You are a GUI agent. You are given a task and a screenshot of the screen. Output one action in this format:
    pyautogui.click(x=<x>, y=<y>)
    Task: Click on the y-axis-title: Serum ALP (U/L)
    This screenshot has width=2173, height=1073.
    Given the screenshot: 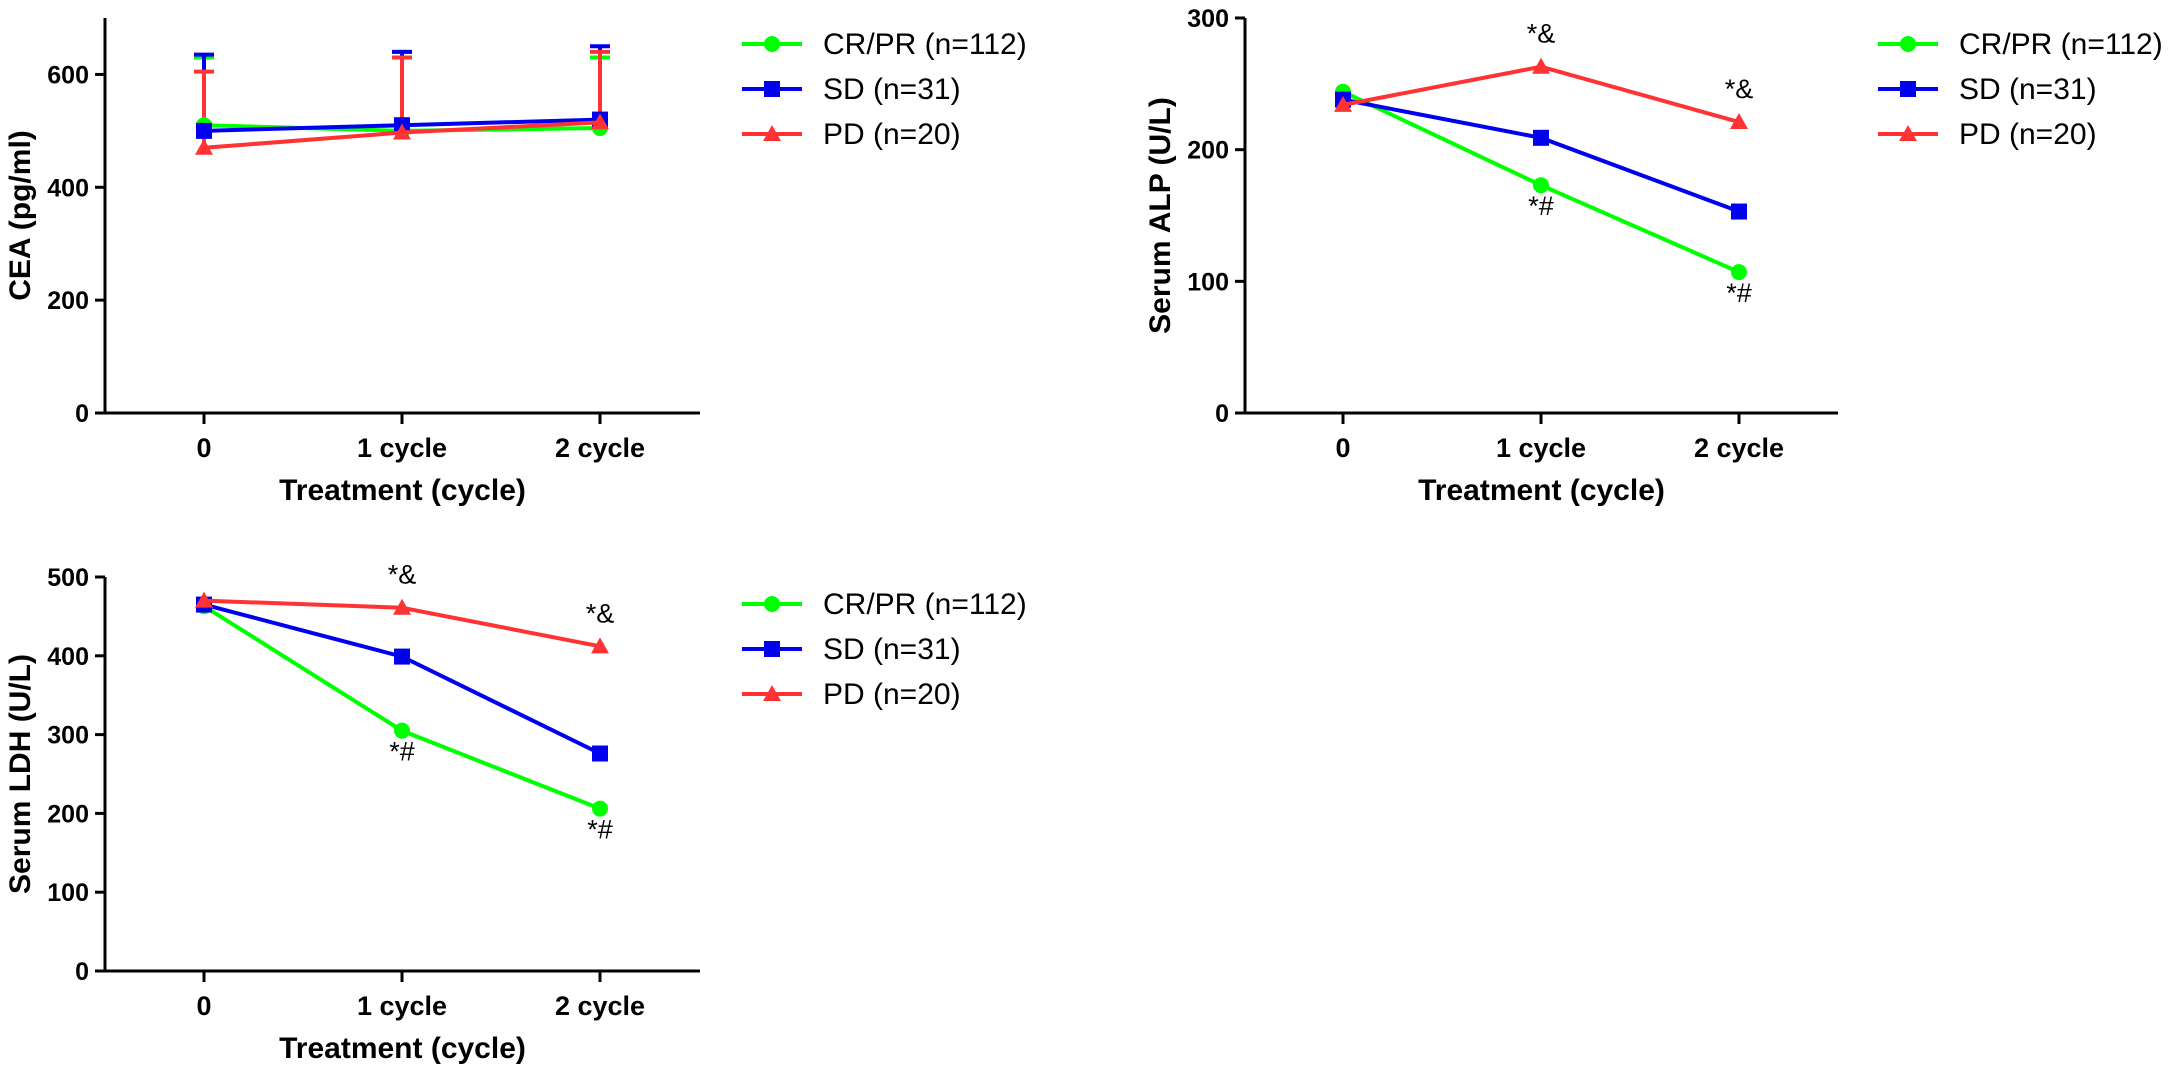 What is the action you would take?
    pyautogui.click(x=1160, y=215)
    